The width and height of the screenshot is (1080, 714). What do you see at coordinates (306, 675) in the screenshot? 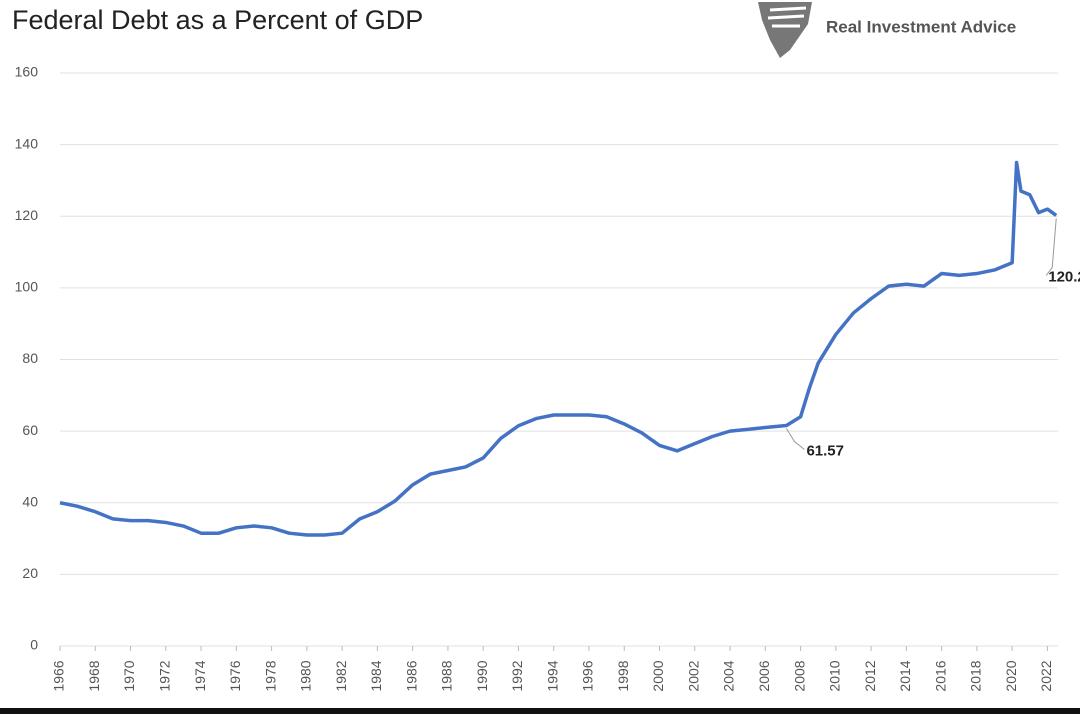
I see `x-tick-label: 1980` at bounding box center [306, 675].